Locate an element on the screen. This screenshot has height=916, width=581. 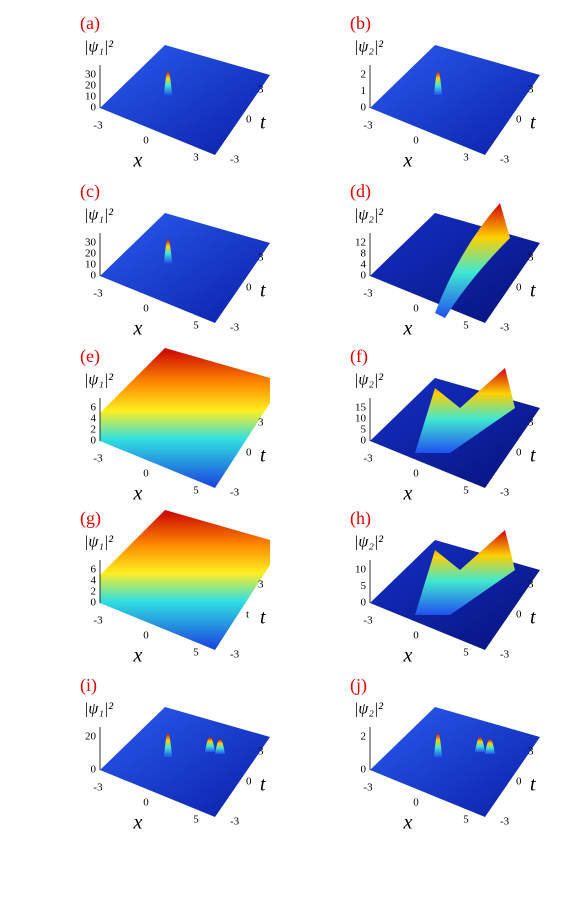
z-tick-label: 1 is located at coordinates (364, 91).